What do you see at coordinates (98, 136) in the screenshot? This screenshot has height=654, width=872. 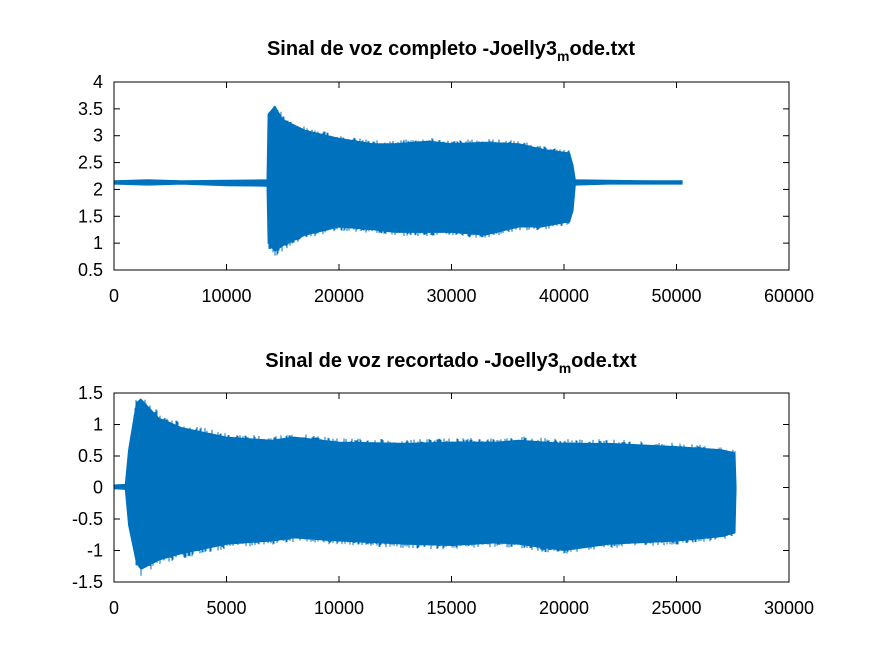 I see `y-tick-label: 3` at bounding box center [98, 136].